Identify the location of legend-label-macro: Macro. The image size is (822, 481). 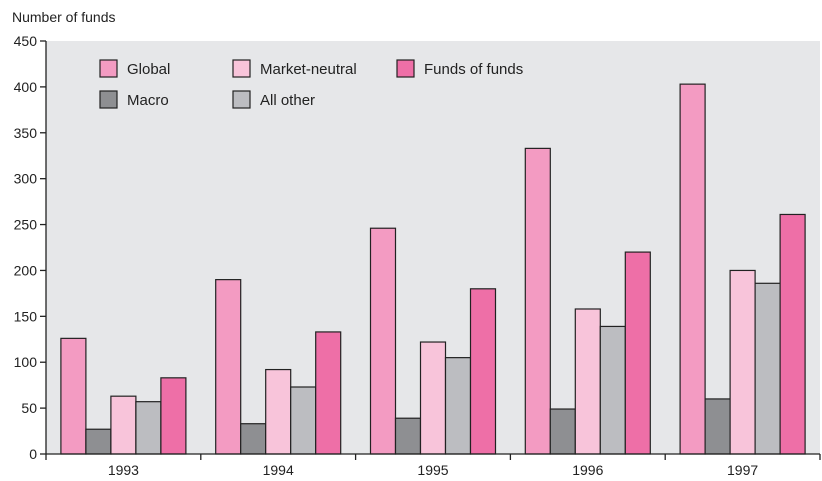
(148, 100).